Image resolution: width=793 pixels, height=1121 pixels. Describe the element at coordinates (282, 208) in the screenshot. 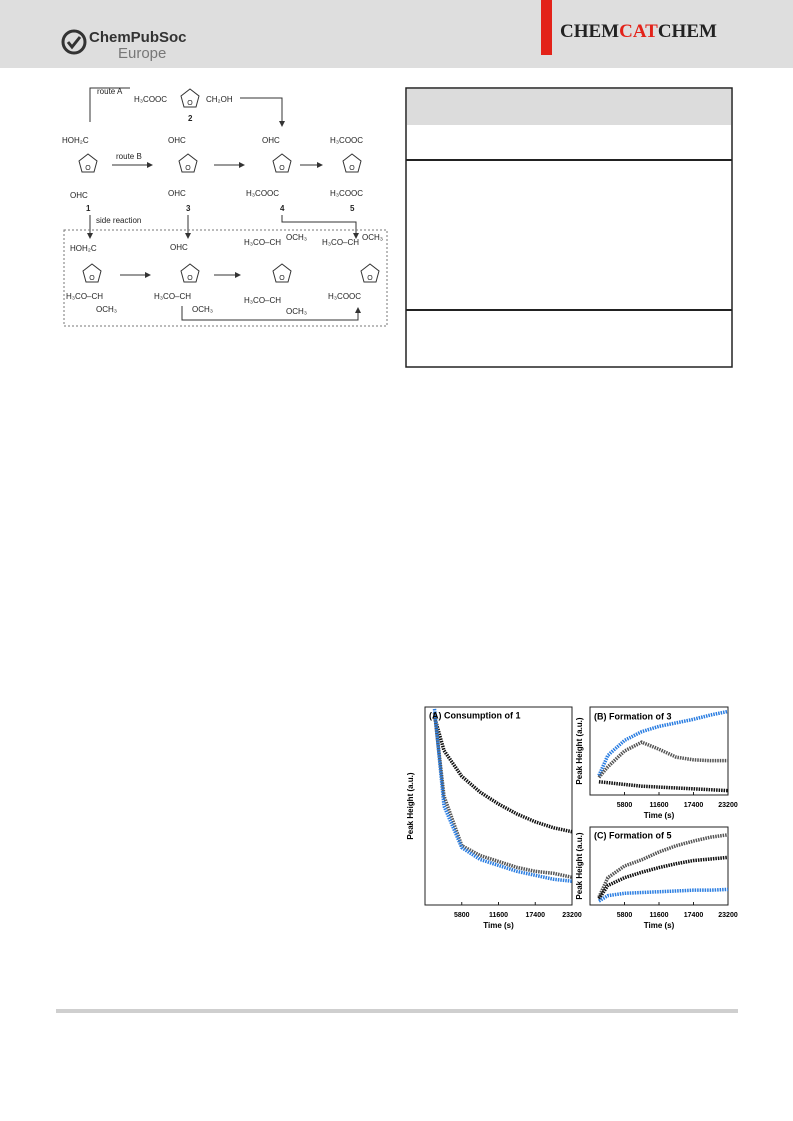

I see `compound-number: 4` at that location.